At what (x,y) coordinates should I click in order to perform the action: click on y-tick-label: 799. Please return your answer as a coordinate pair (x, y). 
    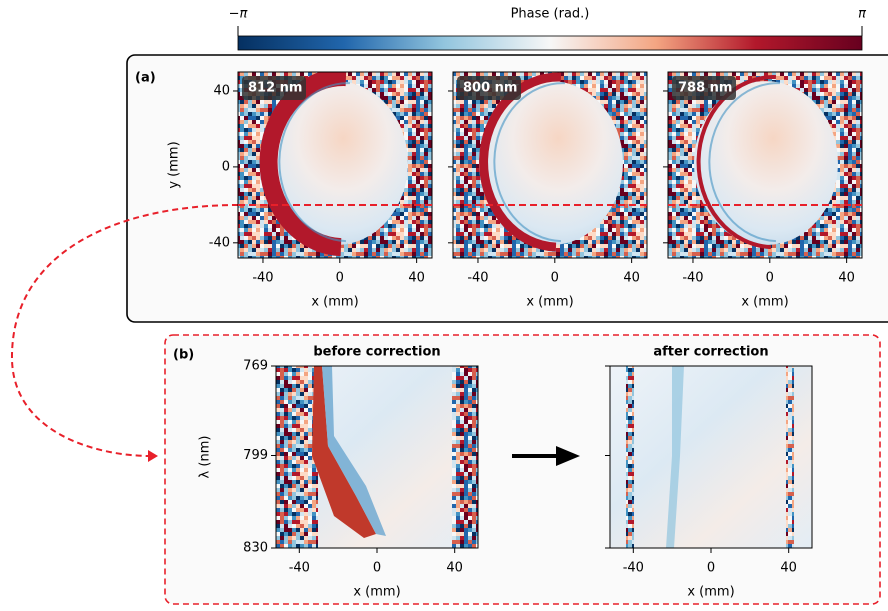
    Looking at the image, I should click on (255, 455).